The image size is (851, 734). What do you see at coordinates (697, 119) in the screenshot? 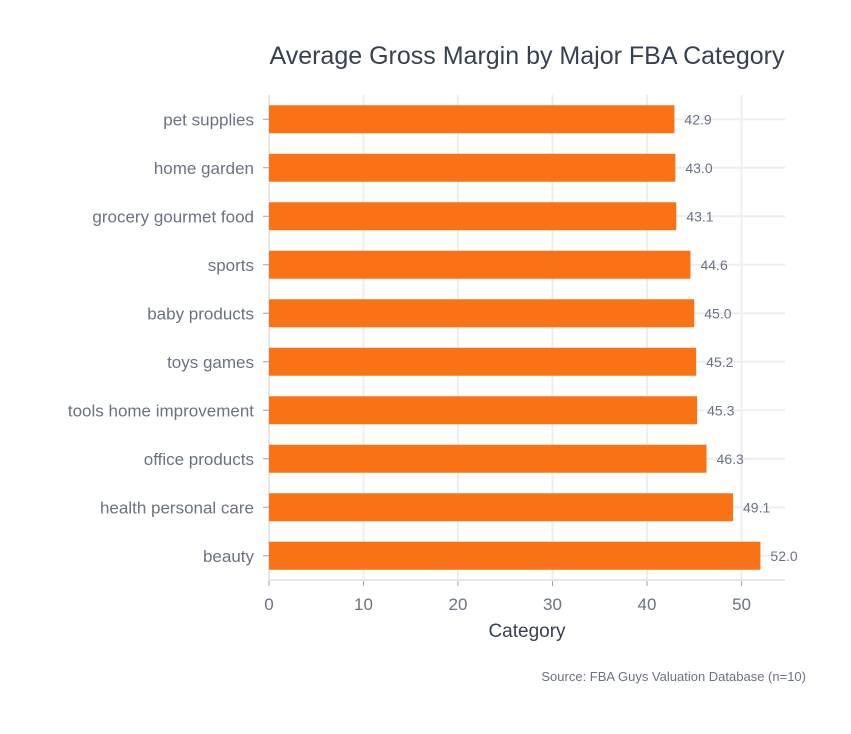
I see `data-label: 42.9` at bounding box center [697, 119].